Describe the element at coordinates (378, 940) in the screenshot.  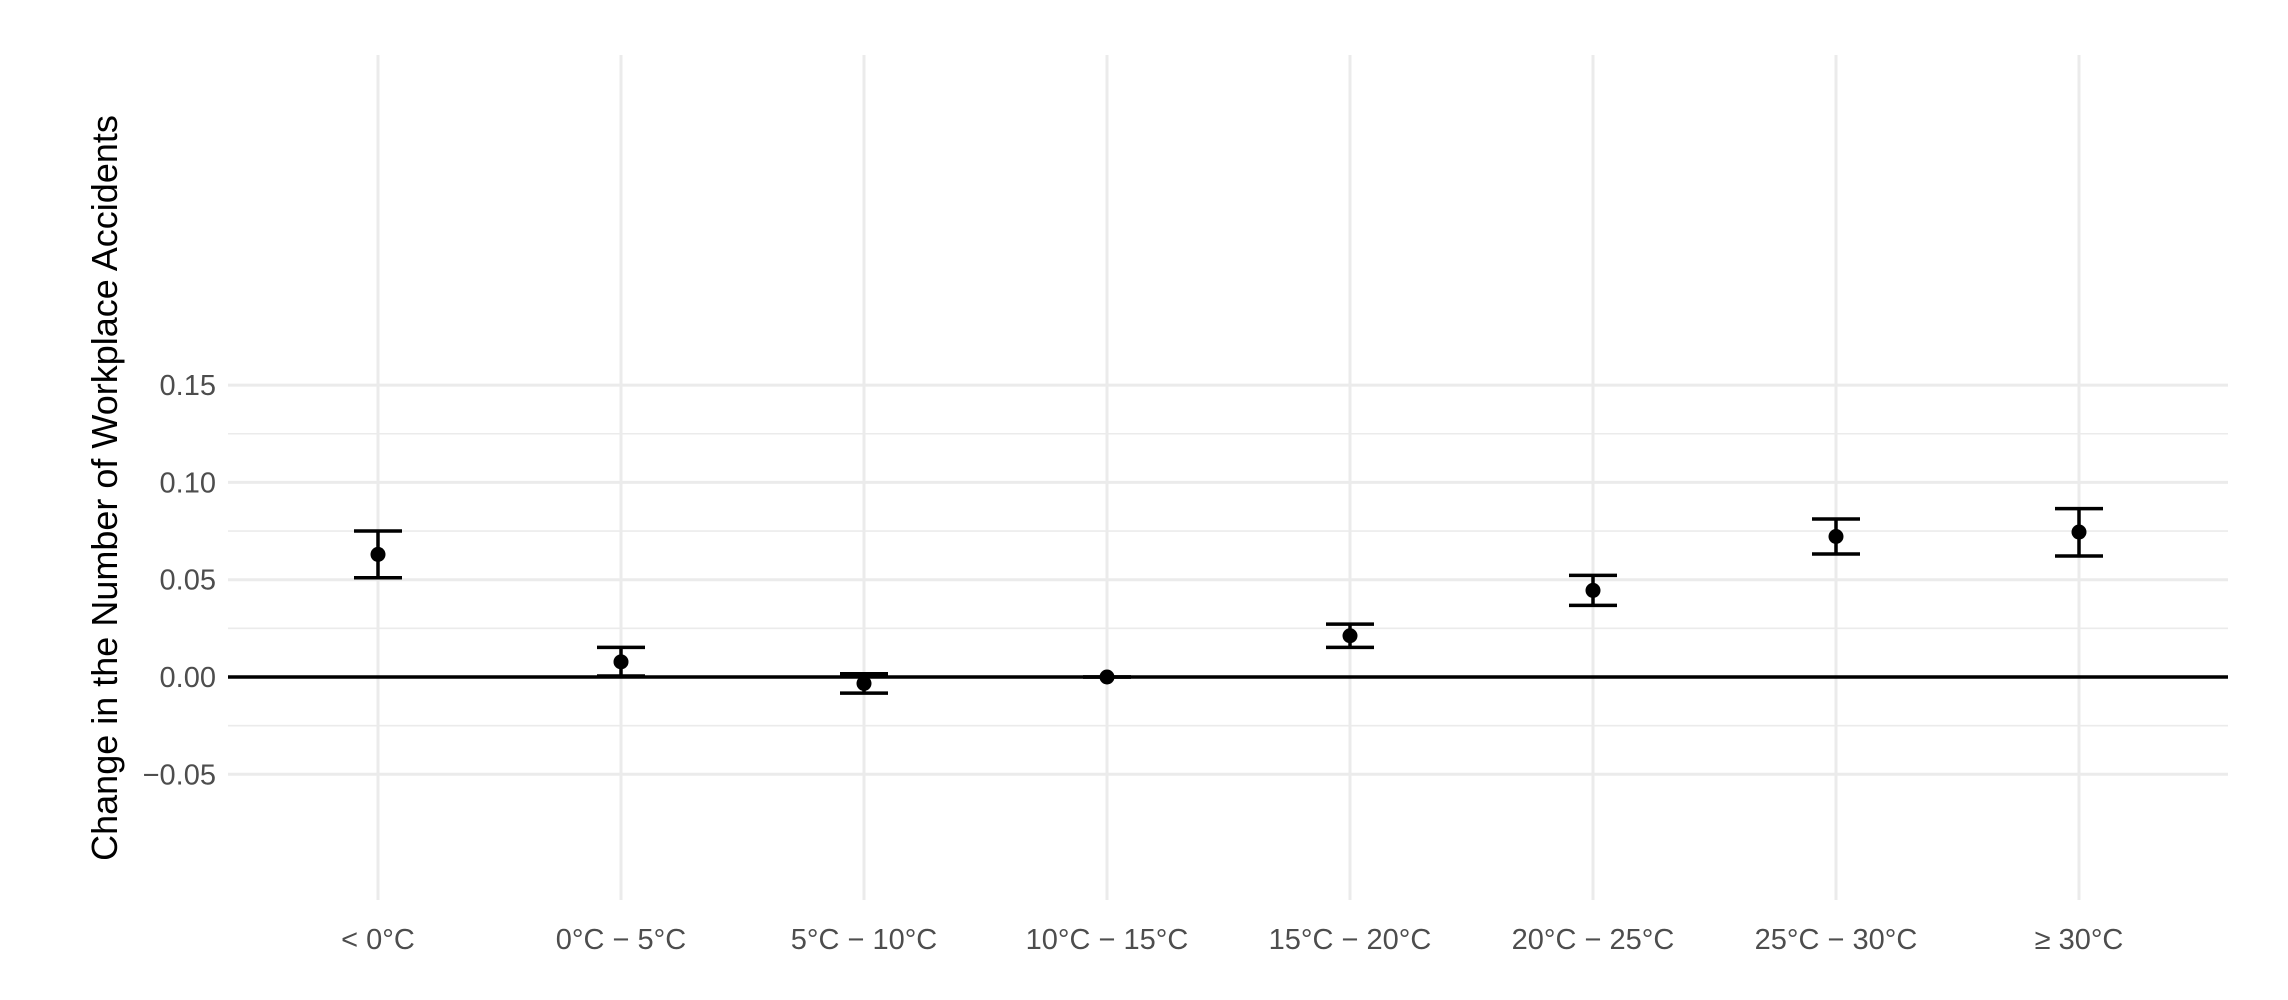
I see `x-tick-label: < 0°C` at that location.